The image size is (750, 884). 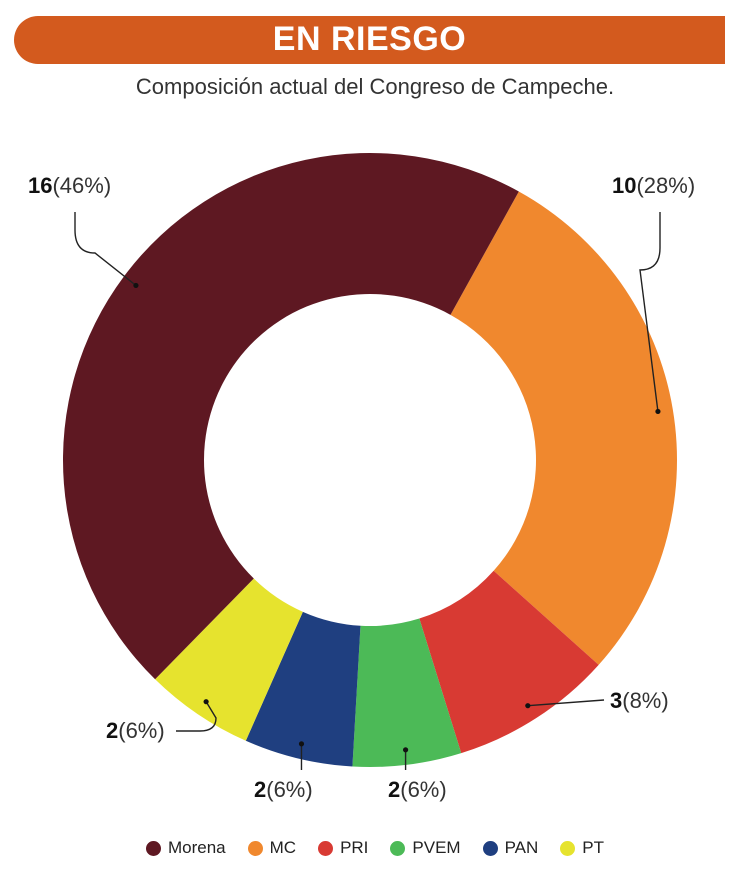 What do you see at coordinates (69, 185) in the screenshot?
I see `data-label-morena: 16(46%)` at bounding box center [69, 185].